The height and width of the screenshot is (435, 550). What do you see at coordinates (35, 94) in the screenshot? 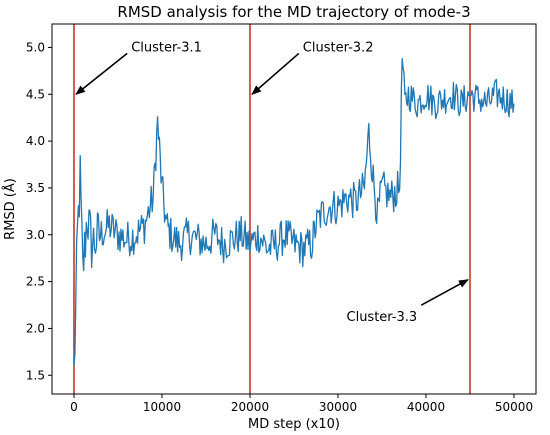
I see `y-tick-label: 4.5` at bounding box center [35, 94].